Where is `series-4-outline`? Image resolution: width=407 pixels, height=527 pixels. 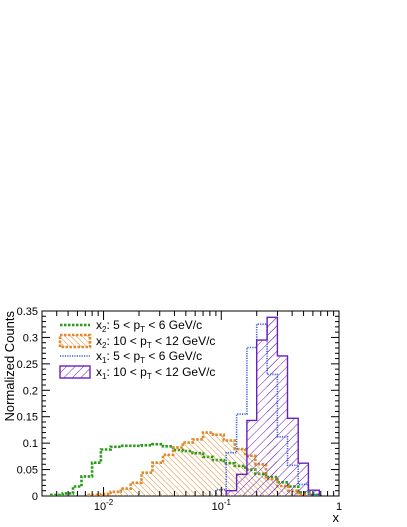
series-4-outline is located at coordinates (272, 406).